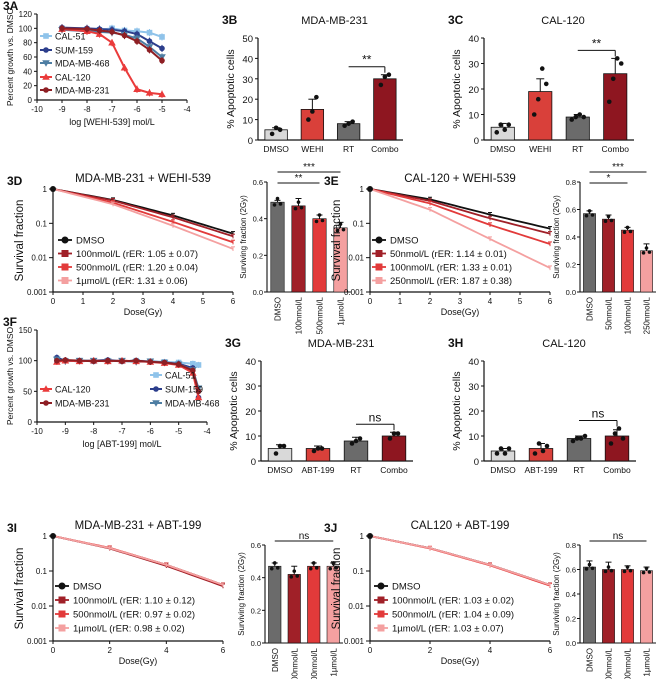 The image size is (657, 679). Describe the element at coordinates (74, 51) in the screenshot. I see `legend-label: SUM-159` at that location.